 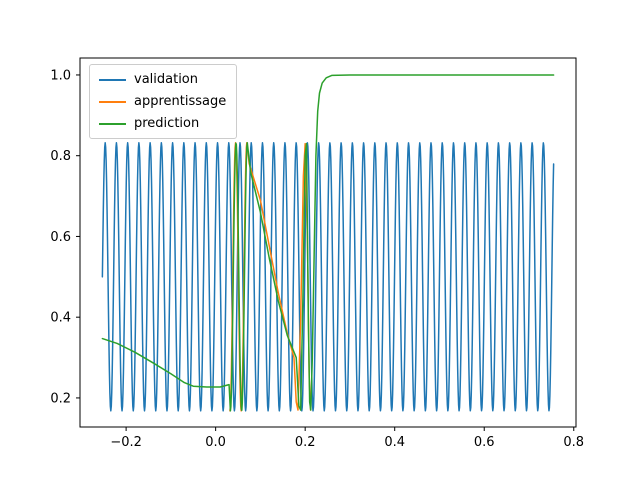 I want to click on legend-entry-validation: validation, so click(x=162, y=79).